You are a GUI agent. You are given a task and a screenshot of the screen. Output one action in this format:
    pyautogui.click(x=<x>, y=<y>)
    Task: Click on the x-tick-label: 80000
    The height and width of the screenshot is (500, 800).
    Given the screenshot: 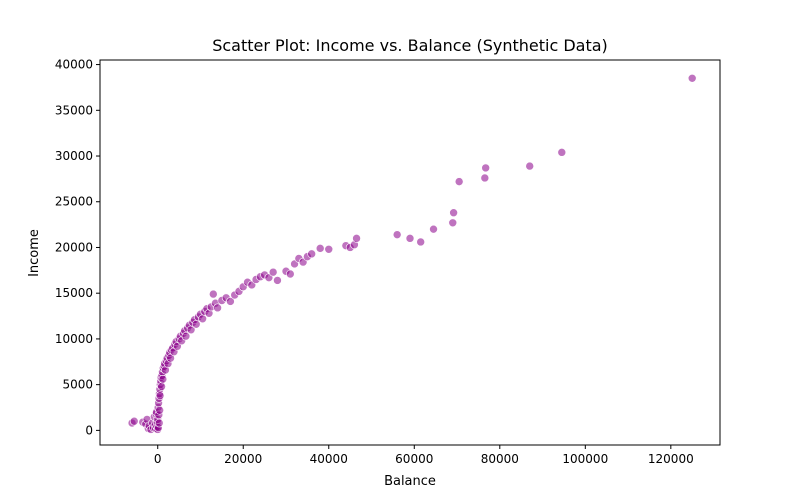 What is the action you would take?
    pyautogui.click(x=500, y=459)
    